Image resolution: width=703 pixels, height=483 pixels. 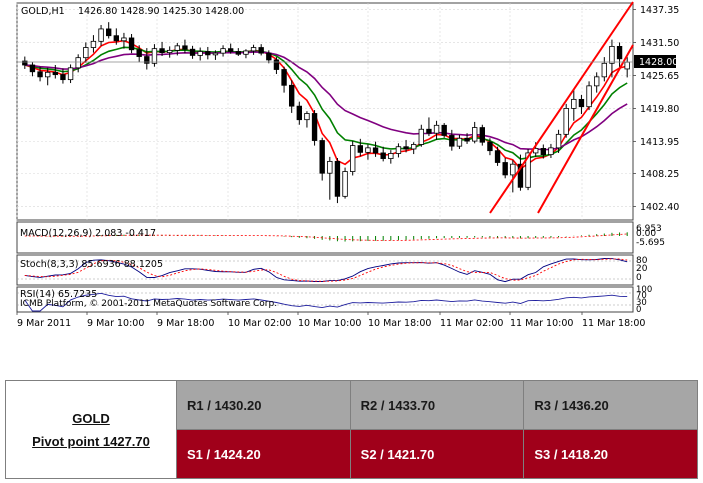 What do you see at coordinates (329, 323) in the screenshot?
I see `x-tick-label: 10 Mar 10:00` at bounding box center [329, 323].